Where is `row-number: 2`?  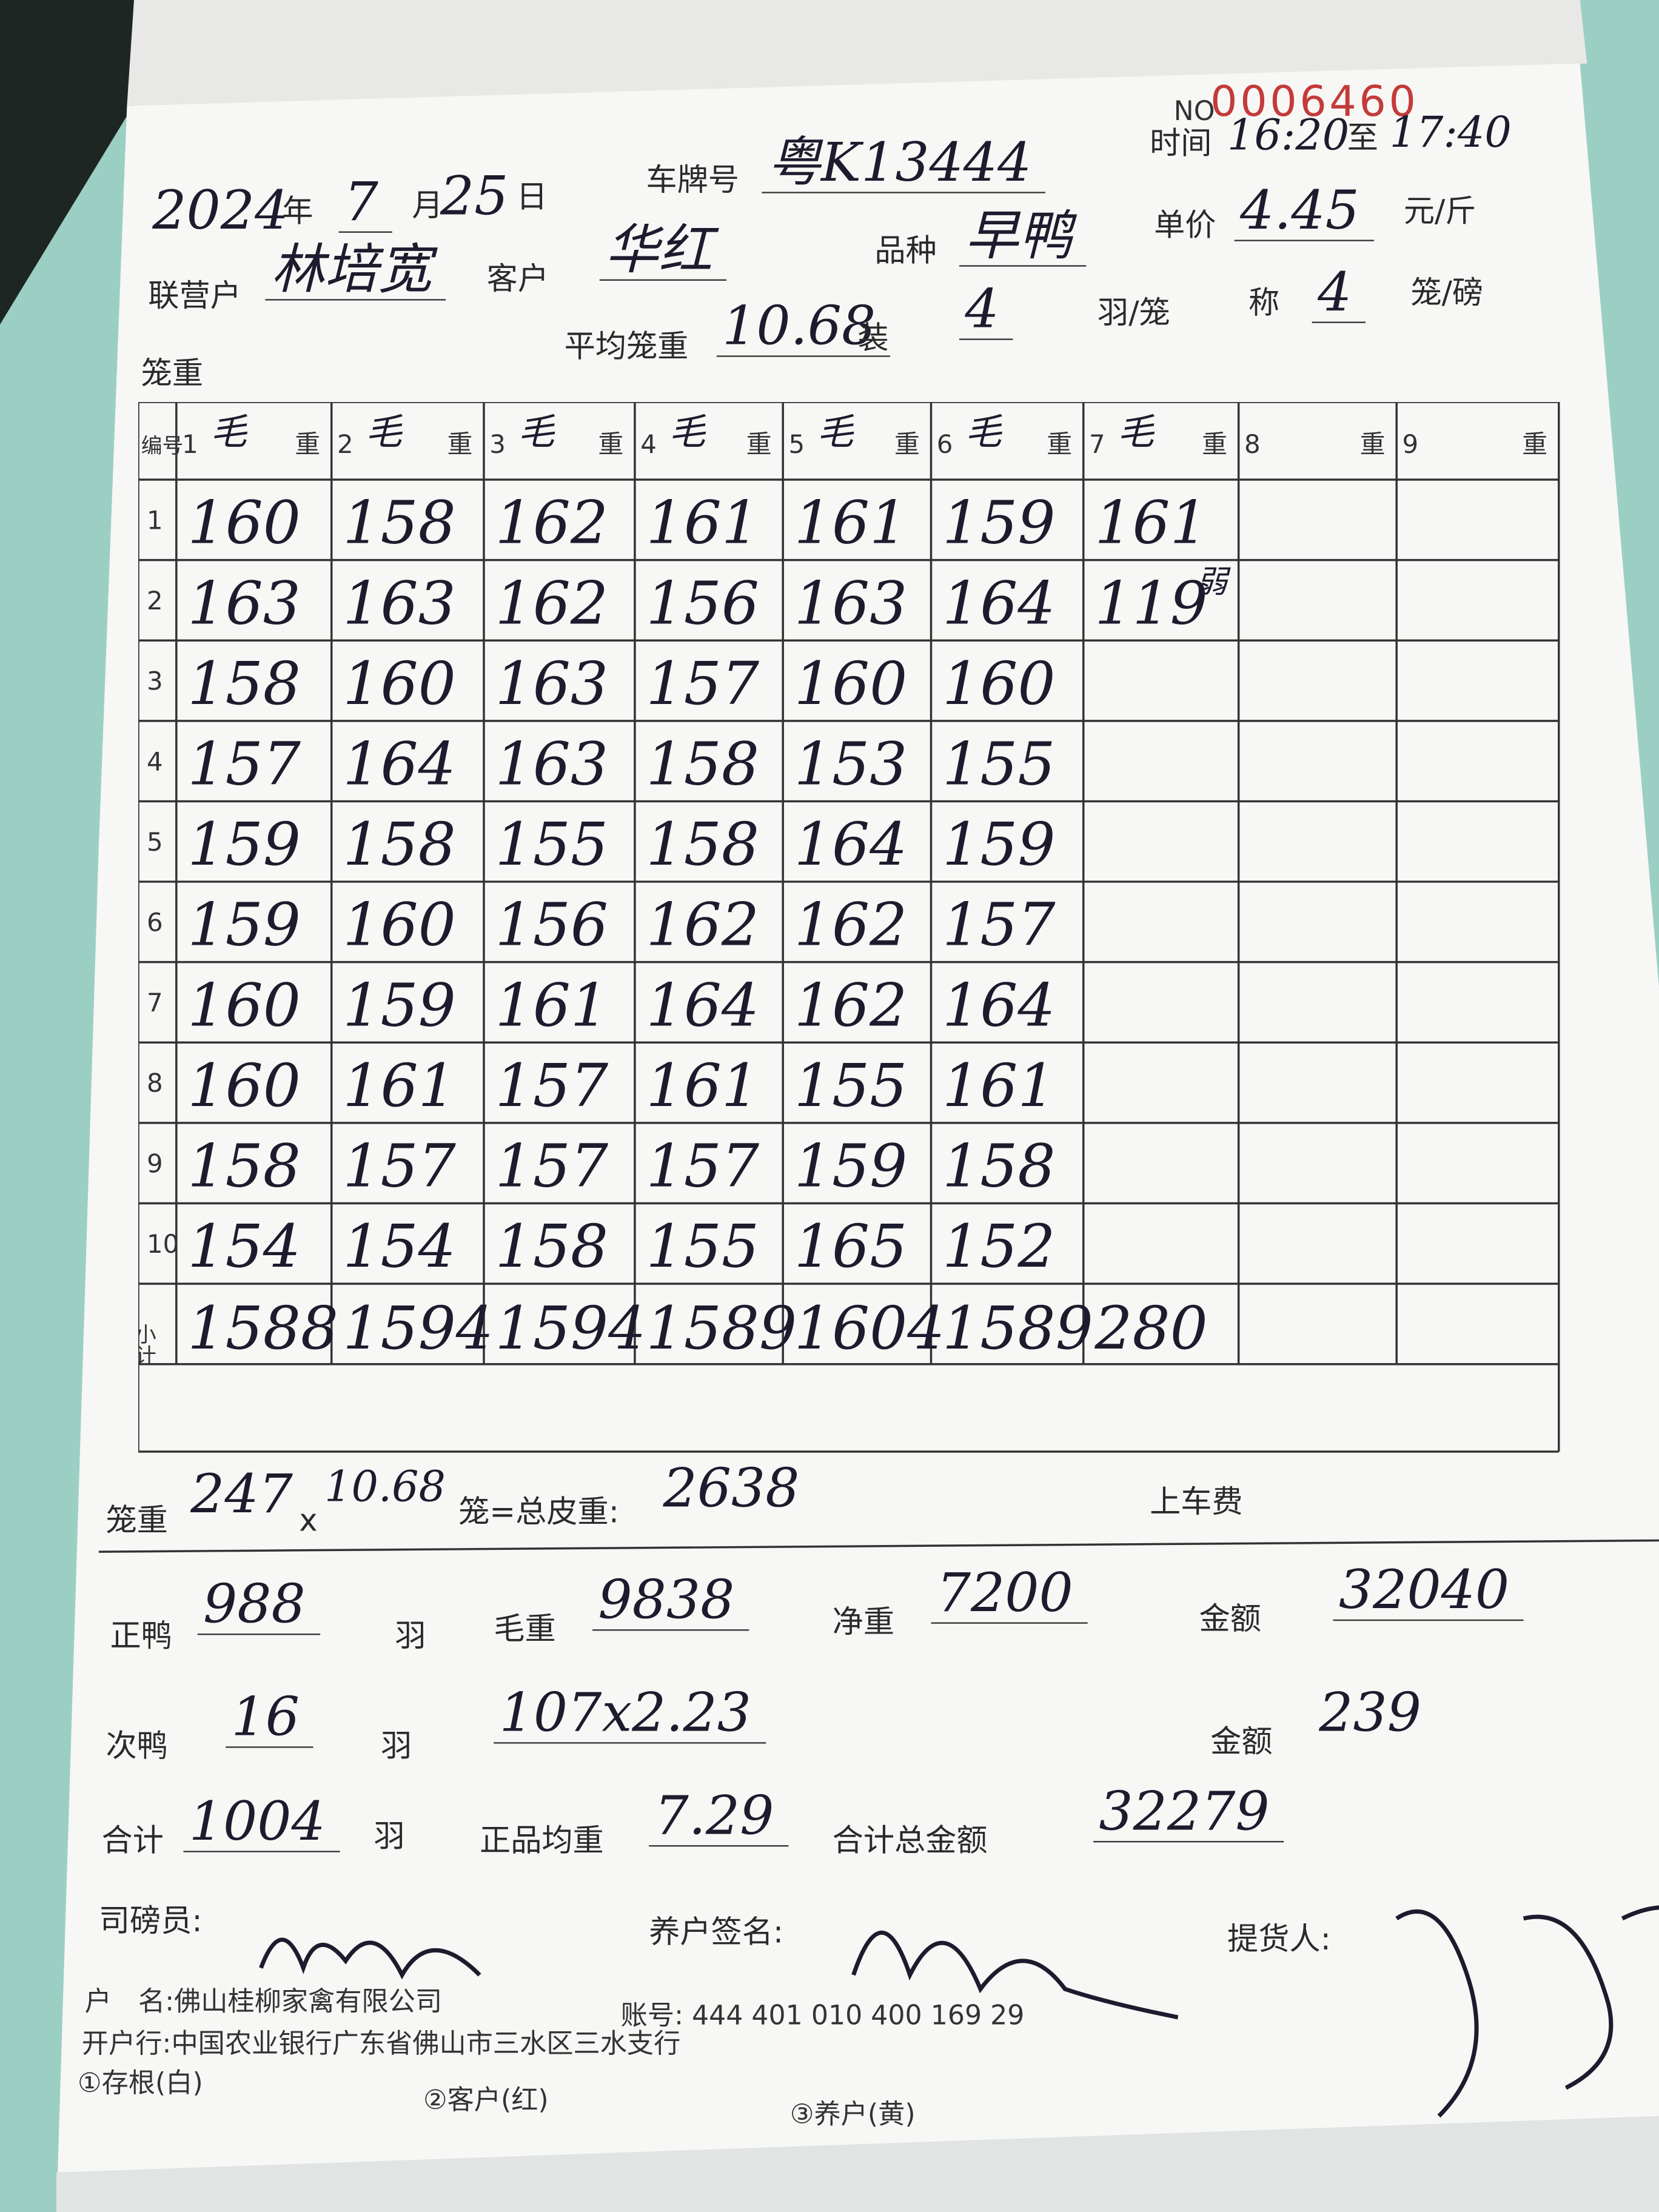
row-number: 2 is located at coordinates (155, 600).